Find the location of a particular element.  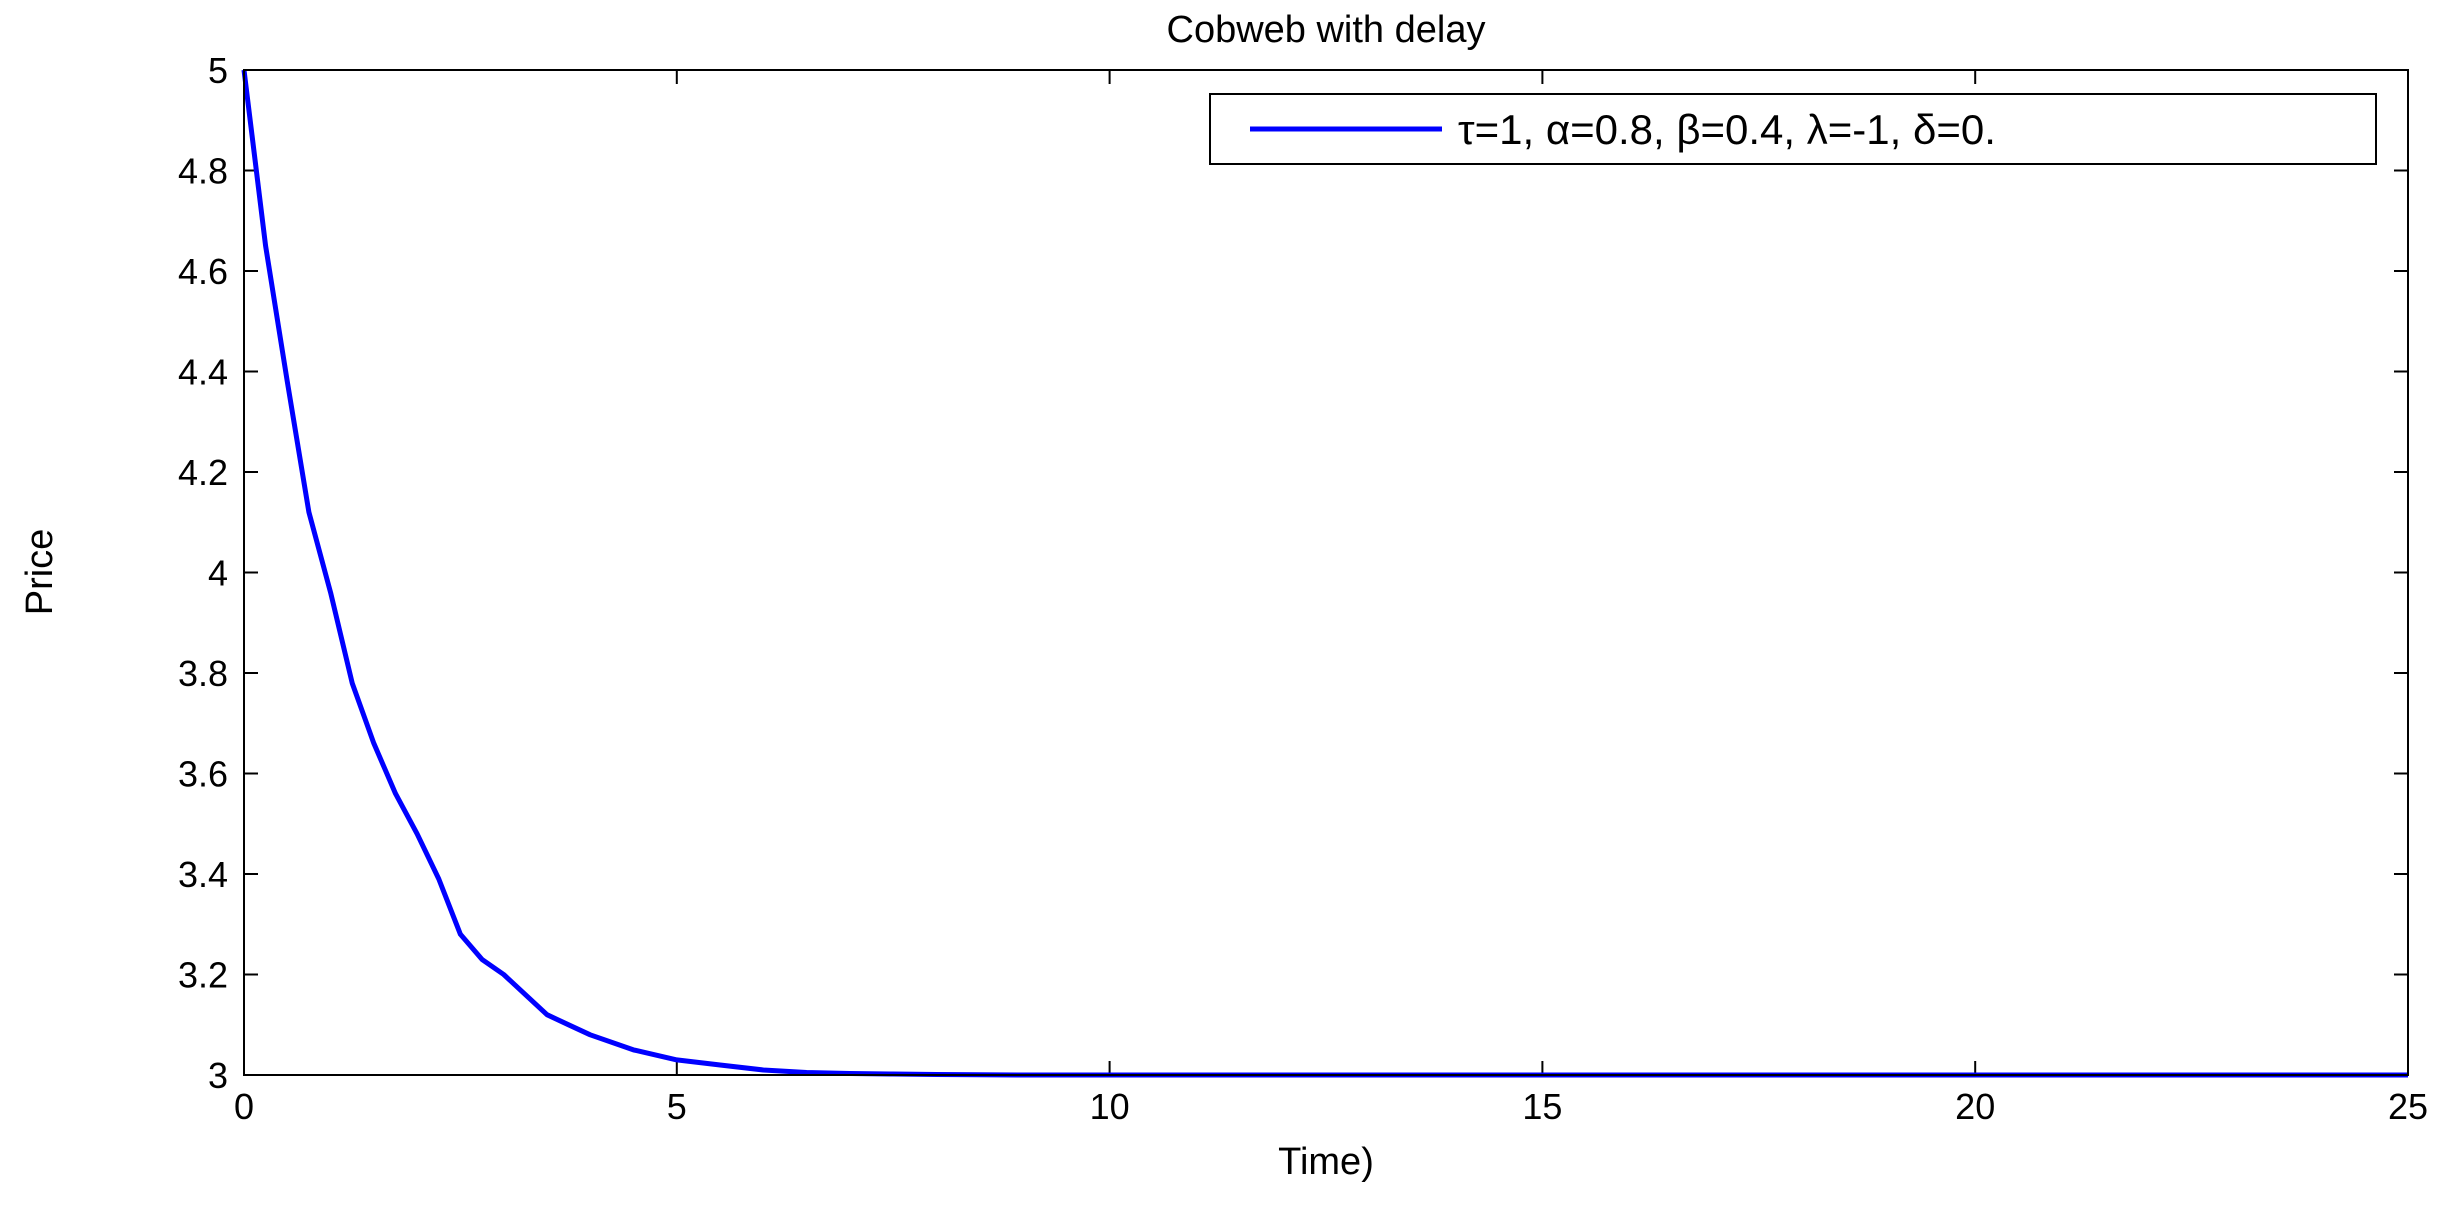

y-tick-label: 4.2 is located at coordinates (203, 472).